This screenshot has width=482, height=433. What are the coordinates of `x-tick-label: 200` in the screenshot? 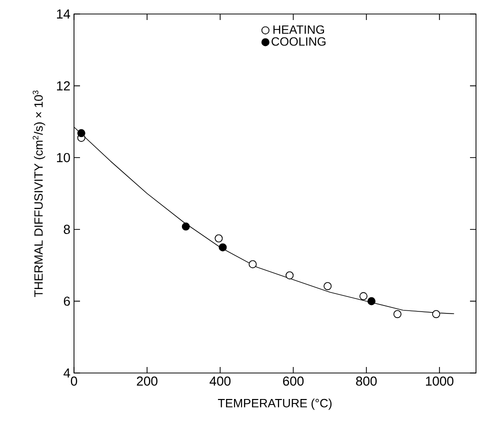 It's located at (147, 381).